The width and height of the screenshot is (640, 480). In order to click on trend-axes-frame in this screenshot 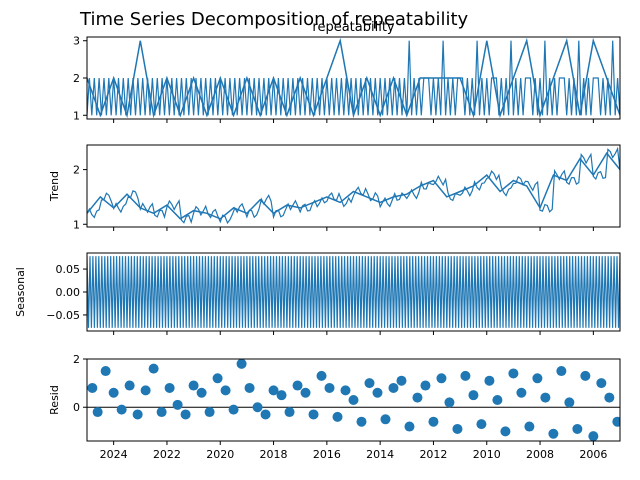, I will do `click(353, 186)`.